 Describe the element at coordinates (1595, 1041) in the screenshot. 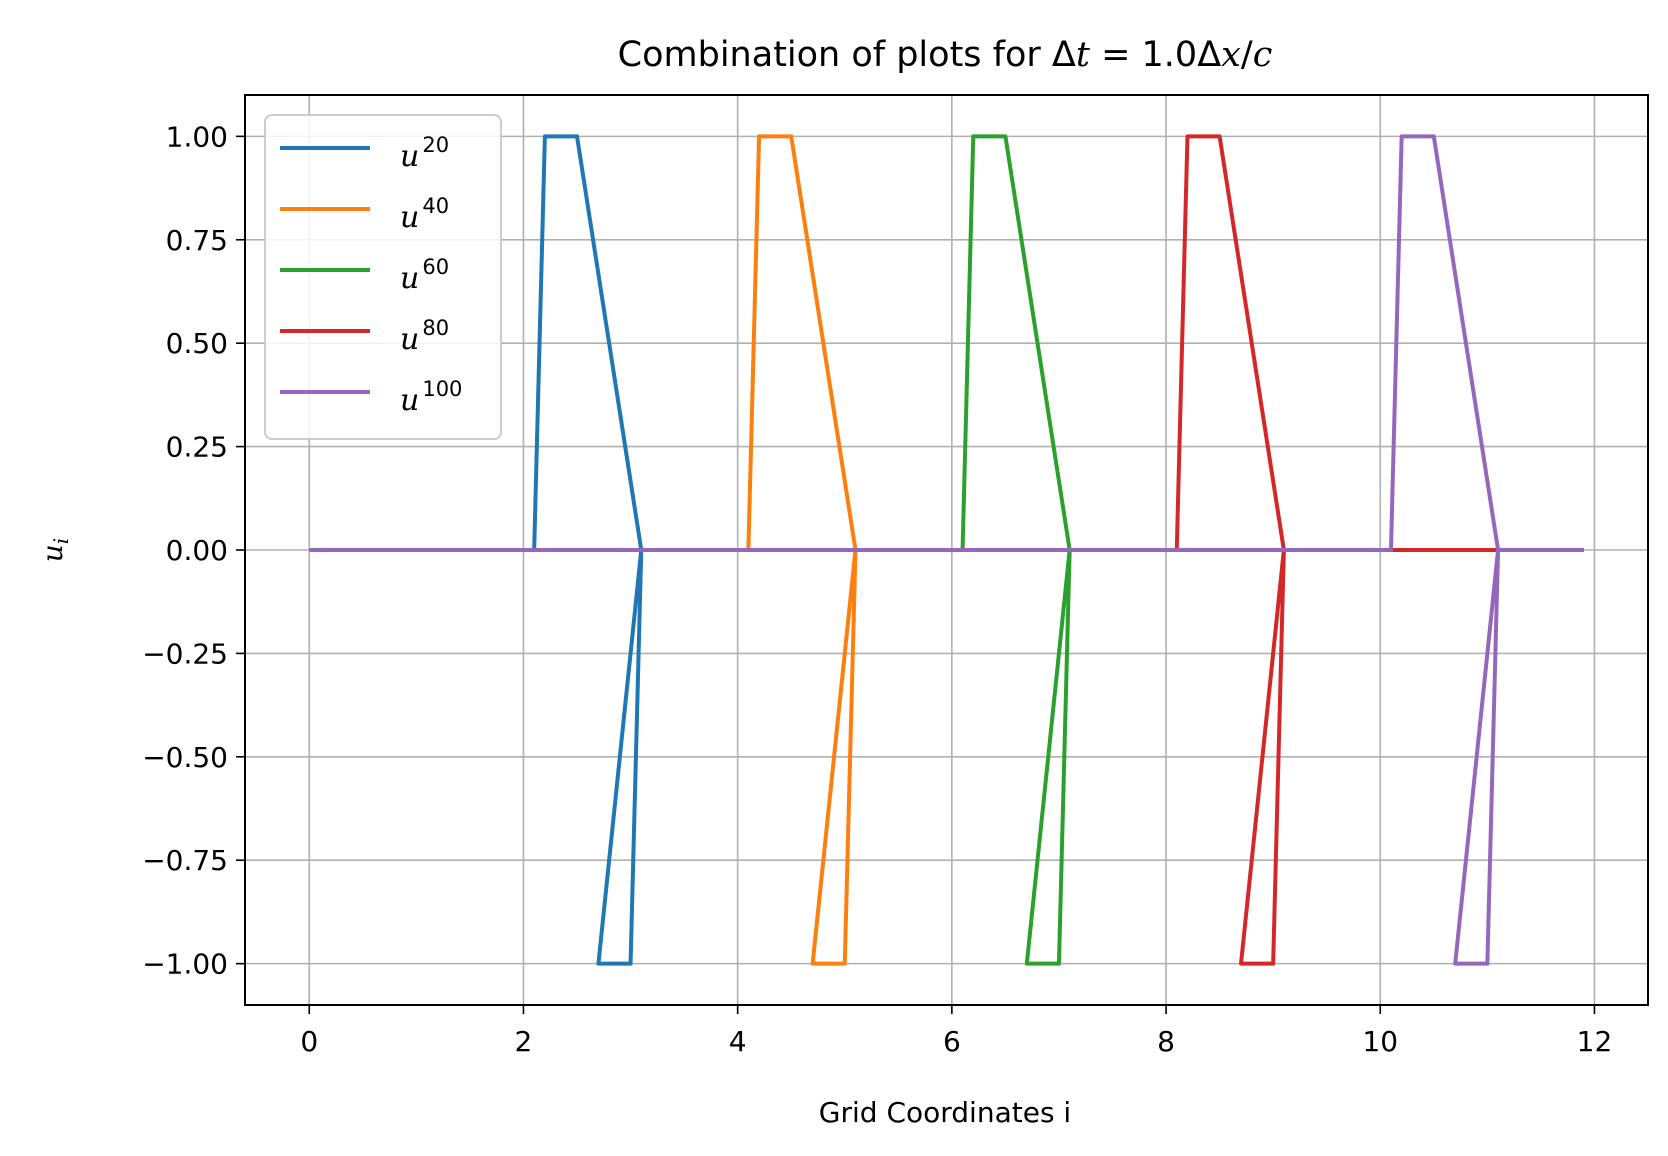

I see `x-tick-label: 12` at that location.